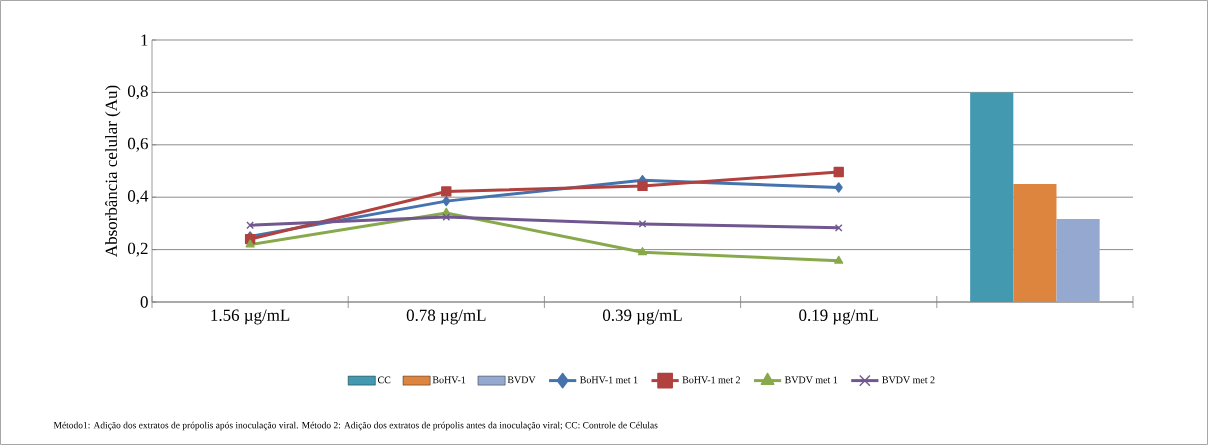 This screenshot has width=1208, height=445. What do you see at coordinates (711, 380) in the screenshot?
I see `legend-label: BoHV-1 met 2` at bounding box center [711, 380].